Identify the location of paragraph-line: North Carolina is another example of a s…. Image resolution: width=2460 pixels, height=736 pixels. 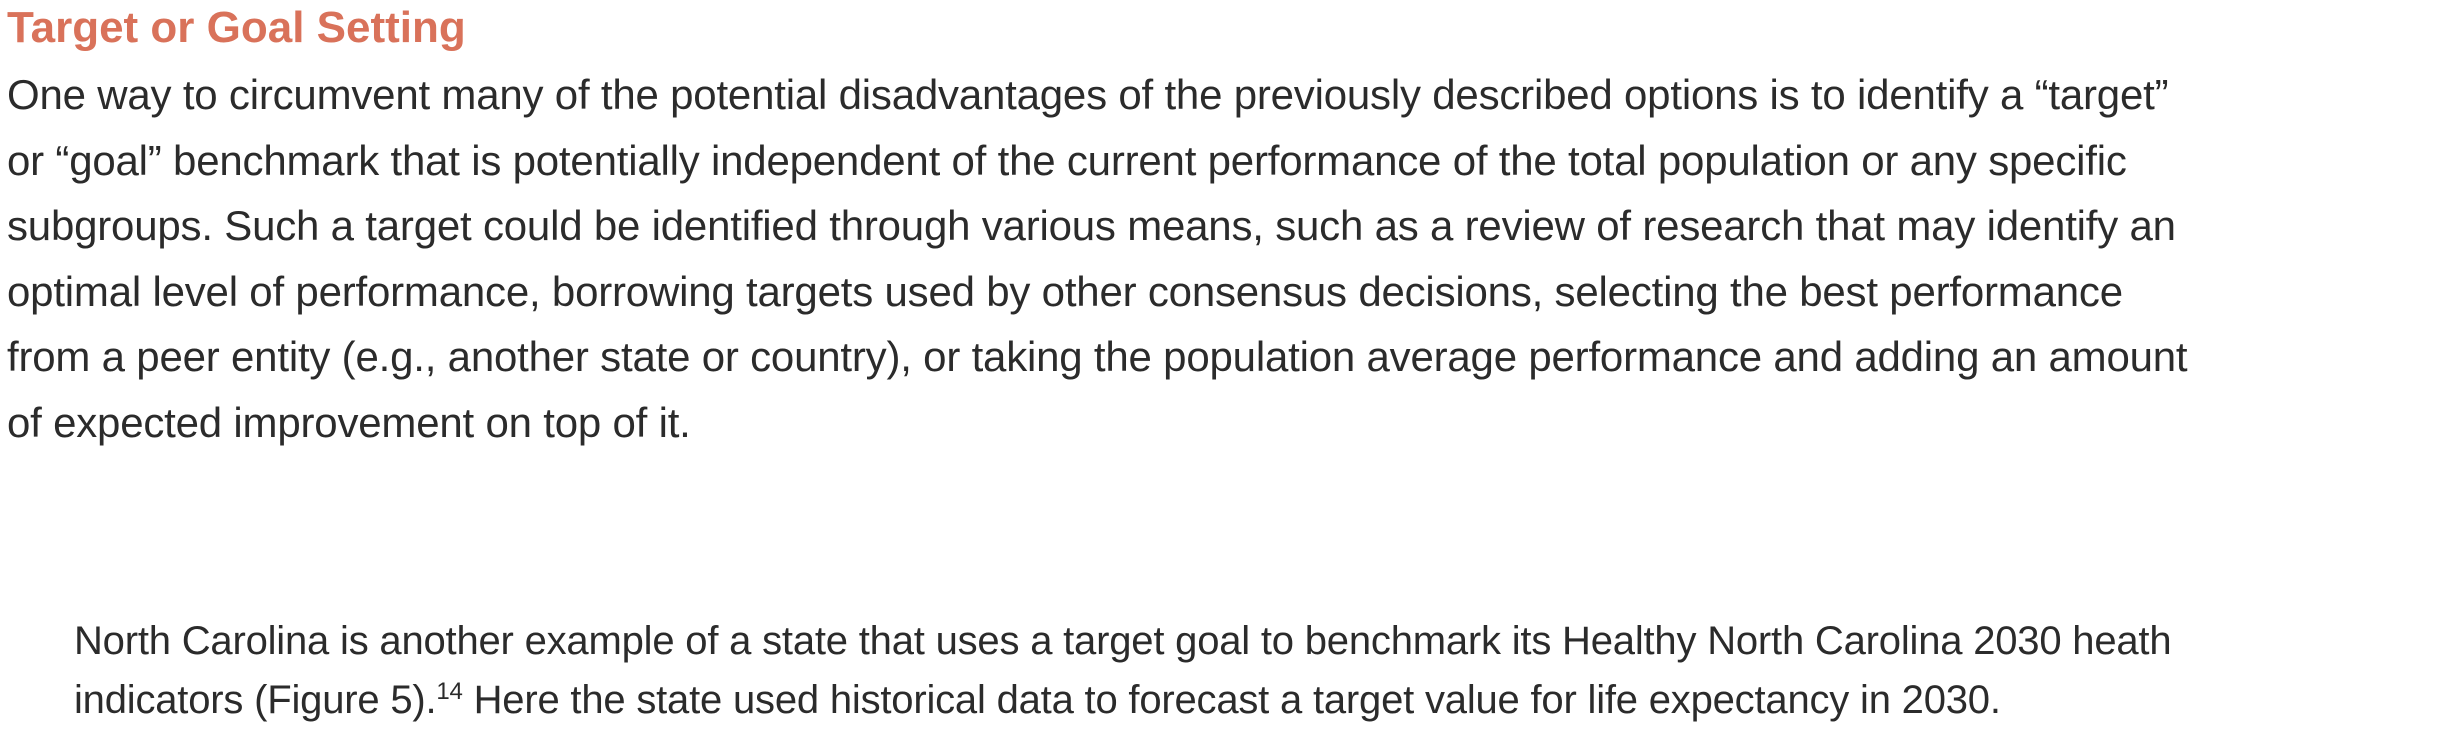
(1123, 641).